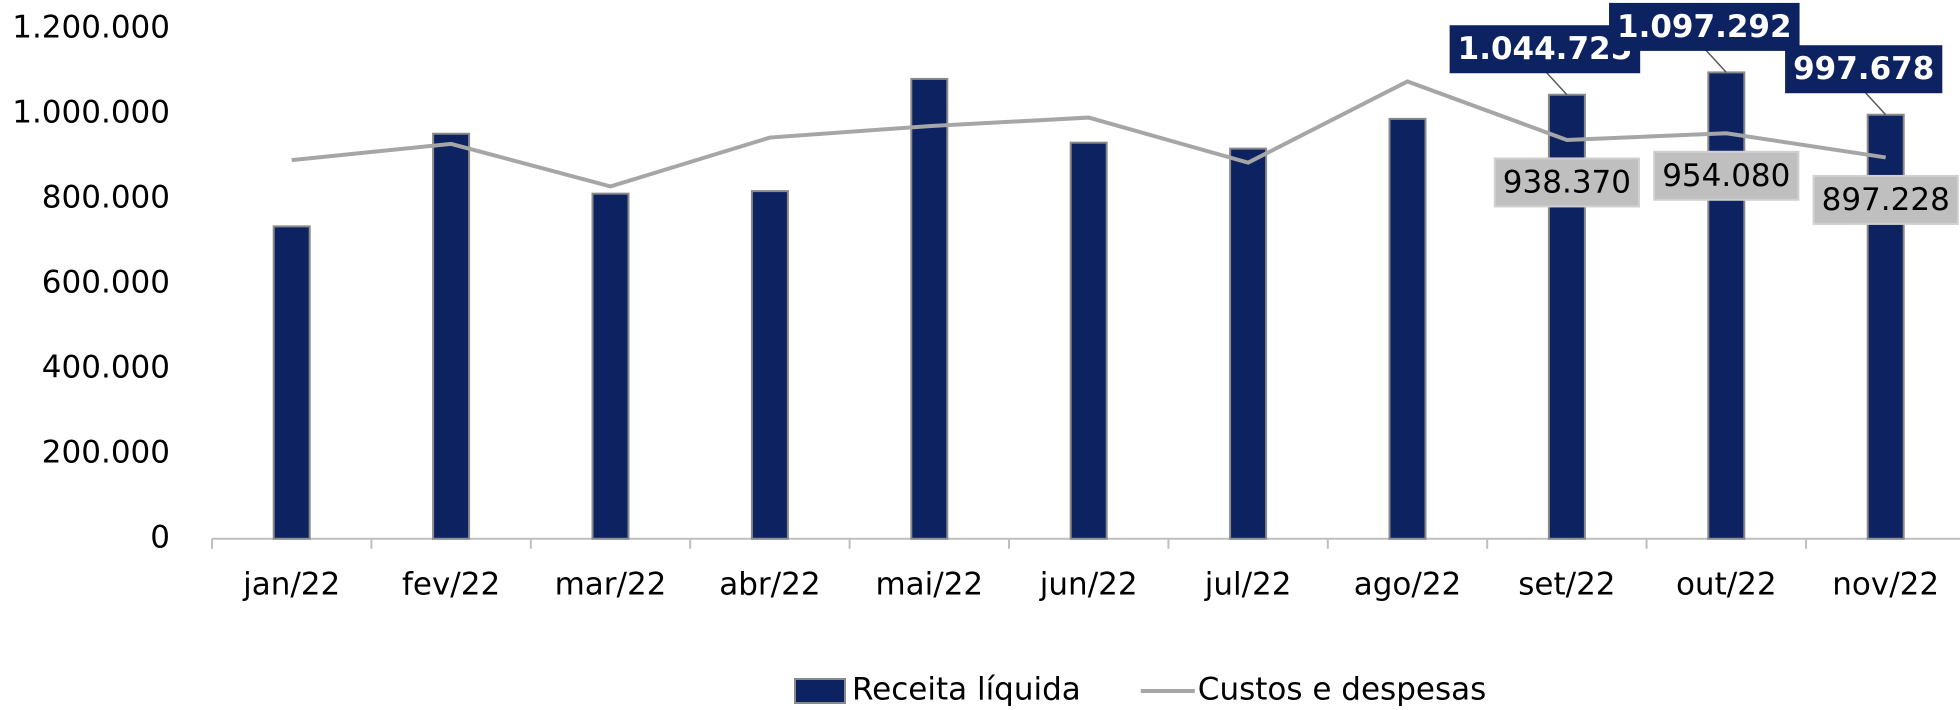  Describe the element at coordinates (91, 112) in the screenshot. I see `y-tick-label: 1.000.000` at that location.